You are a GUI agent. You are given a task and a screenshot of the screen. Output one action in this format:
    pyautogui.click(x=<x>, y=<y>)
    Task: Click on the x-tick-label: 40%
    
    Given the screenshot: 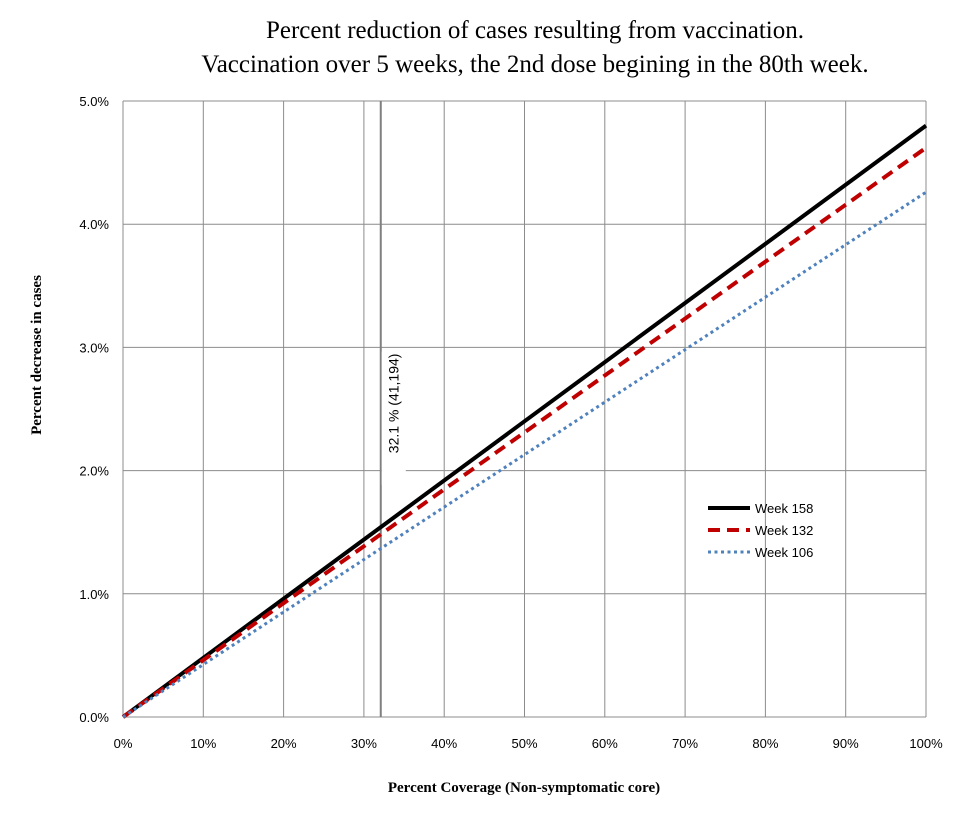 What is the action you would take?
    pyautogui.click(x=444, y=743)
    